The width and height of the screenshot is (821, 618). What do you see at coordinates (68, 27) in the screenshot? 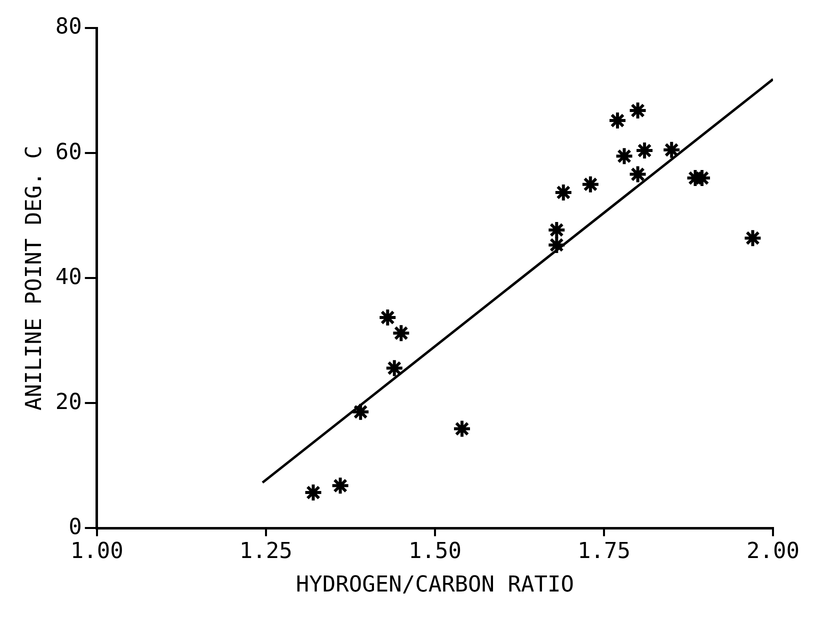
I see `y-tick-label: 80` at bounding box center [68, 27].